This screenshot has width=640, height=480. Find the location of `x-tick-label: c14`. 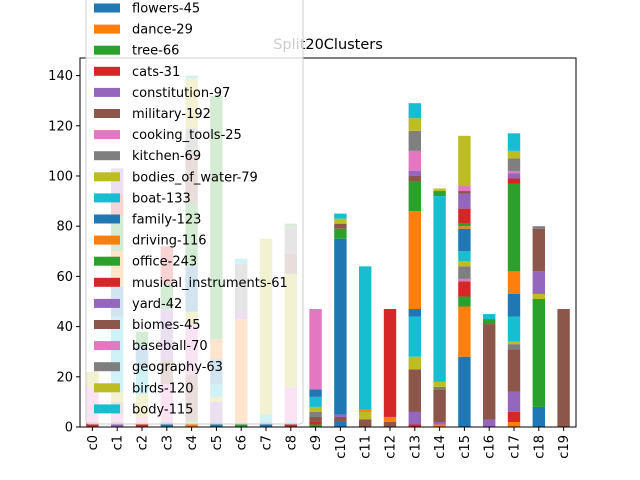

x-tick-label: c14 is located at coordinates (440, 447).